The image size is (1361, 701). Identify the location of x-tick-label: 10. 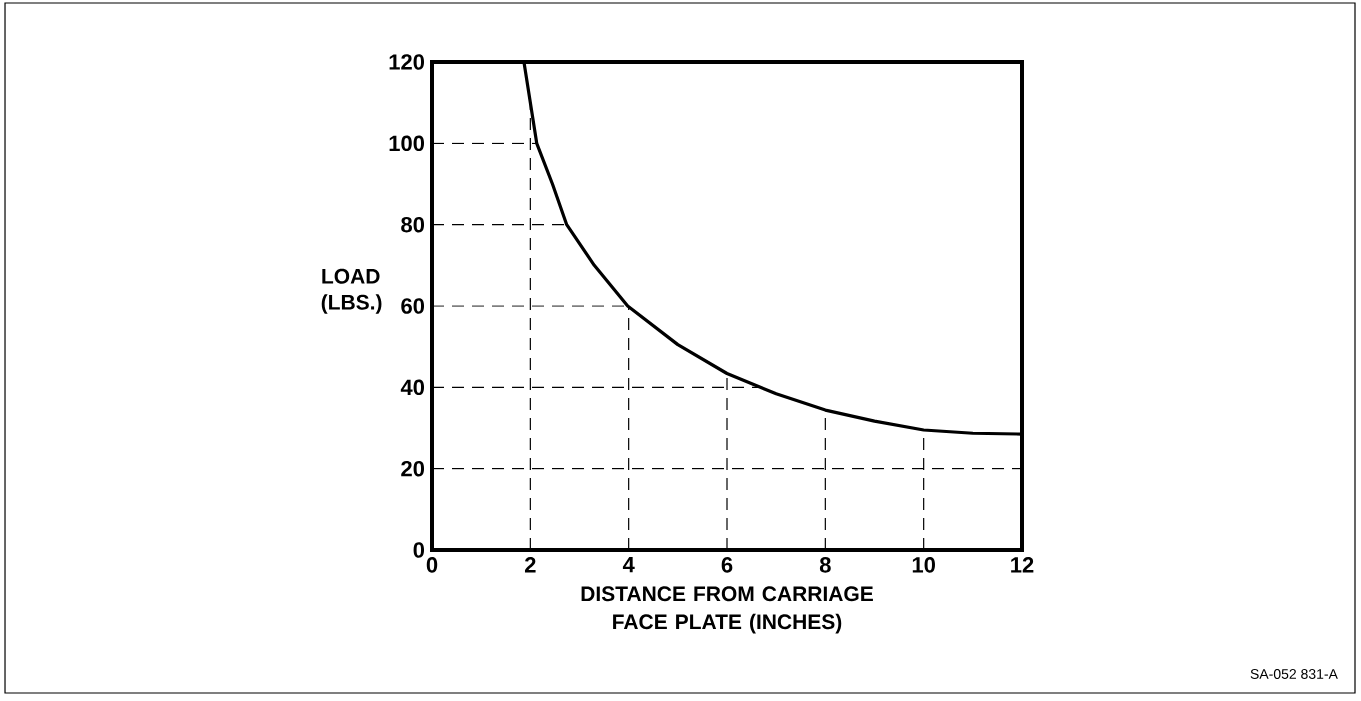
(923, 565).